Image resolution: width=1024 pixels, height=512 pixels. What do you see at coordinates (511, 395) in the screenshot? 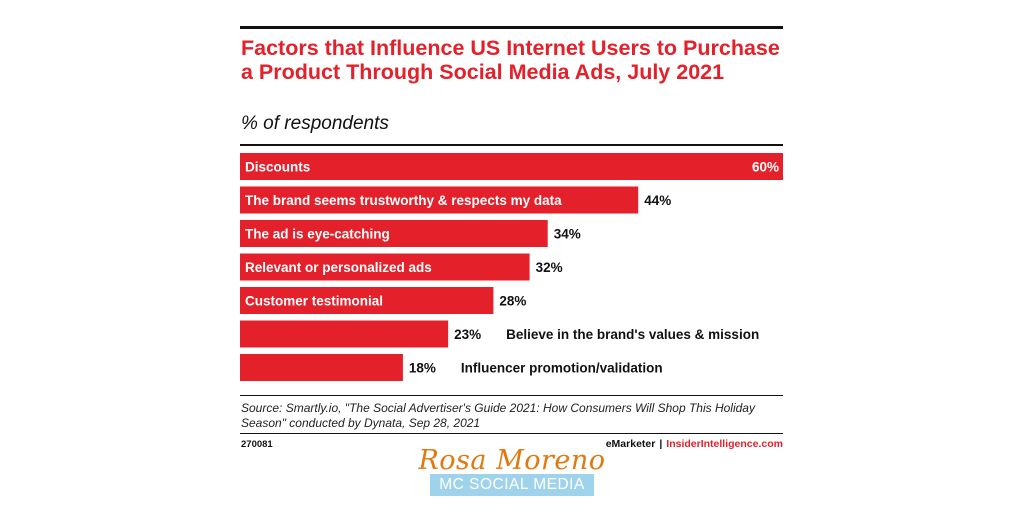
I see `source-rule` at bounding box center [511, 395].